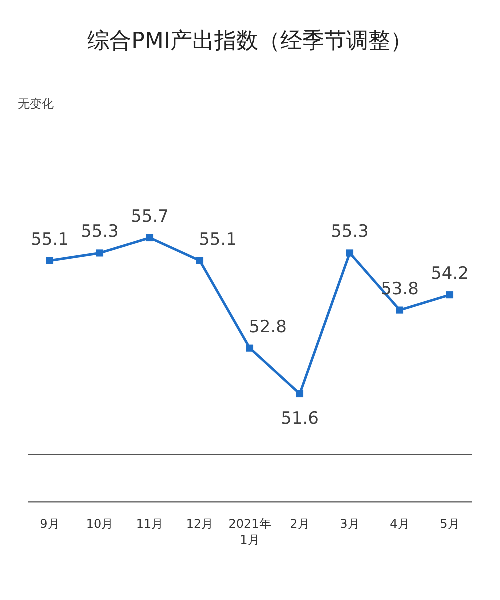  Describe the element at coordinates (450, 524) in the screenshot. I see `x-tick-label: 5月` at that location.